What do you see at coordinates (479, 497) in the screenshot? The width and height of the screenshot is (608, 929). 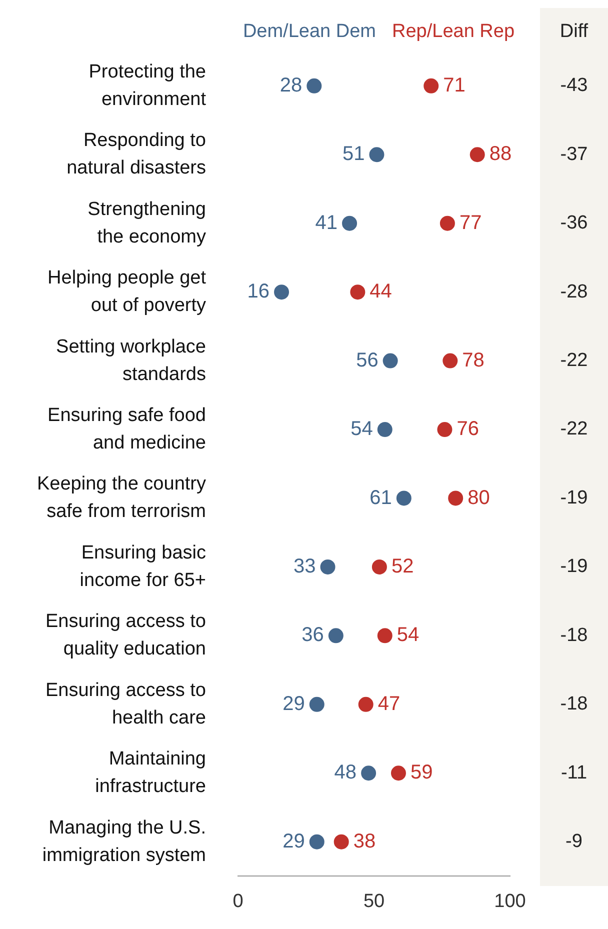 I see `data-label: 80` at bounding box center [479, 497].